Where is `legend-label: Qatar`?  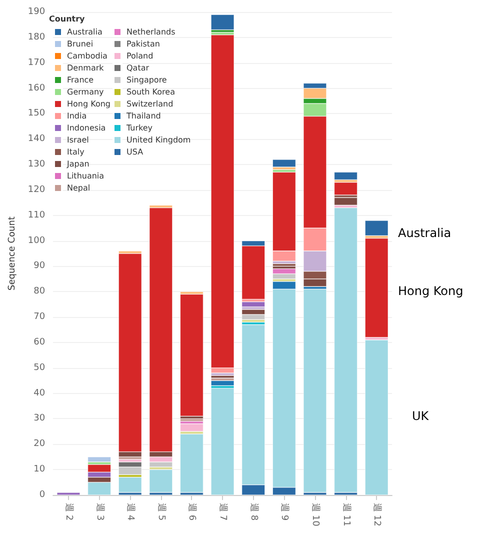
legend-label: Qatar is located at coordinates (138, 68).